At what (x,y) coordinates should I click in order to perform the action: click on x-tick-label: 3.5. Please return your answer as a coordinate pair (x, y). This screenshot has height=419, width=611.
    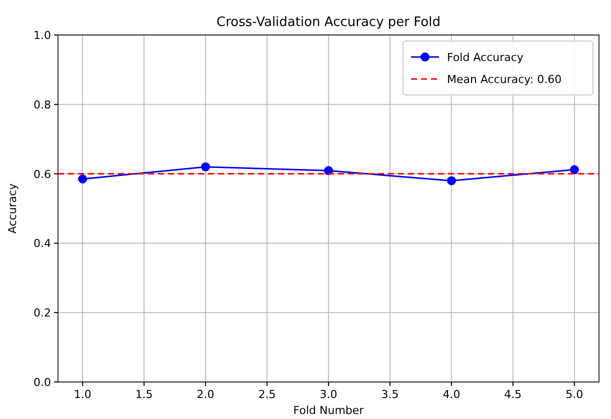
    Looking at the image, I should click on (390, 394).